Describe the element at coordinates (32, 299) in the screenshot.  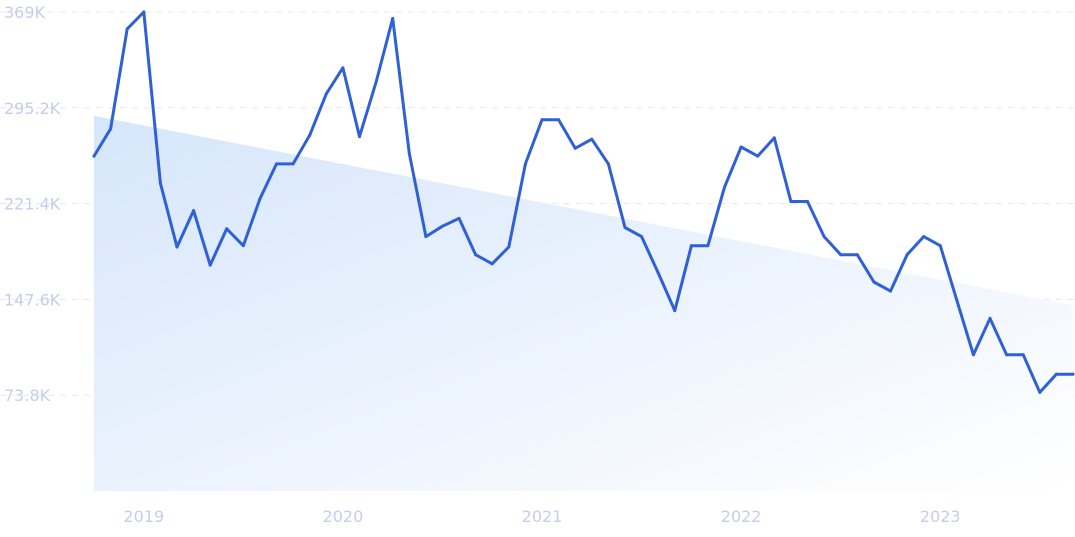
I see `y-tick-label: 147.6K` at that location.